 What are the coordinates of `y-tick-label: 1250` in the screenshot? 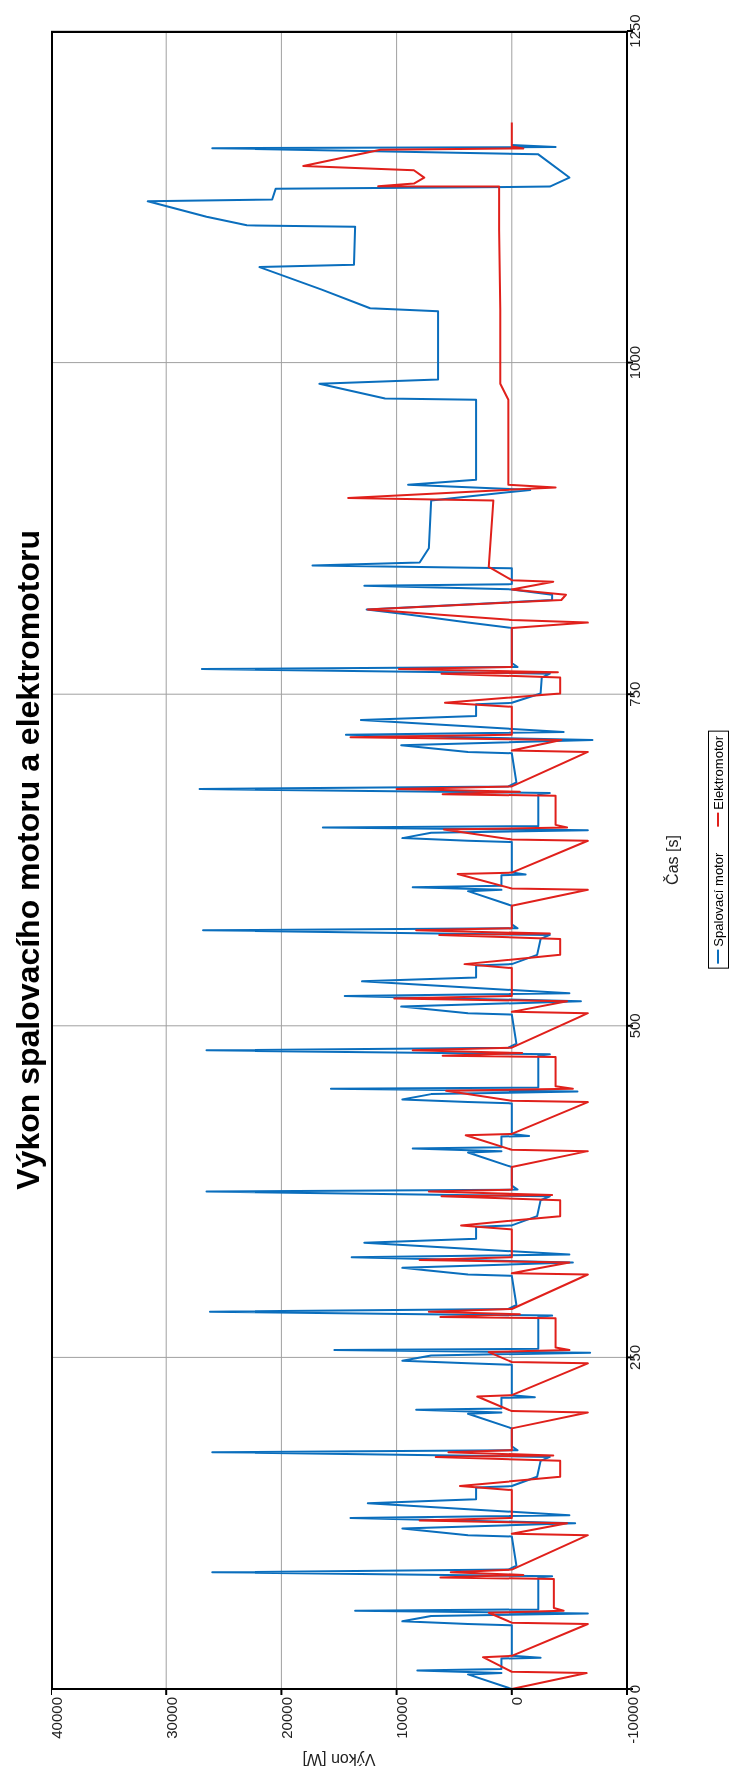 It's located at (635, 31).